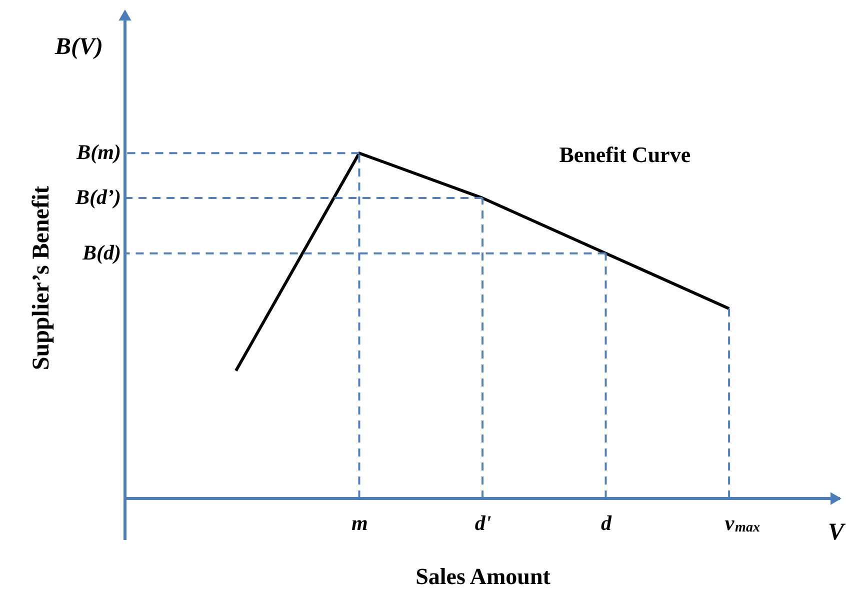 This screenshot has width=846, height=592. I want to click on text: V, so click(837, 533).